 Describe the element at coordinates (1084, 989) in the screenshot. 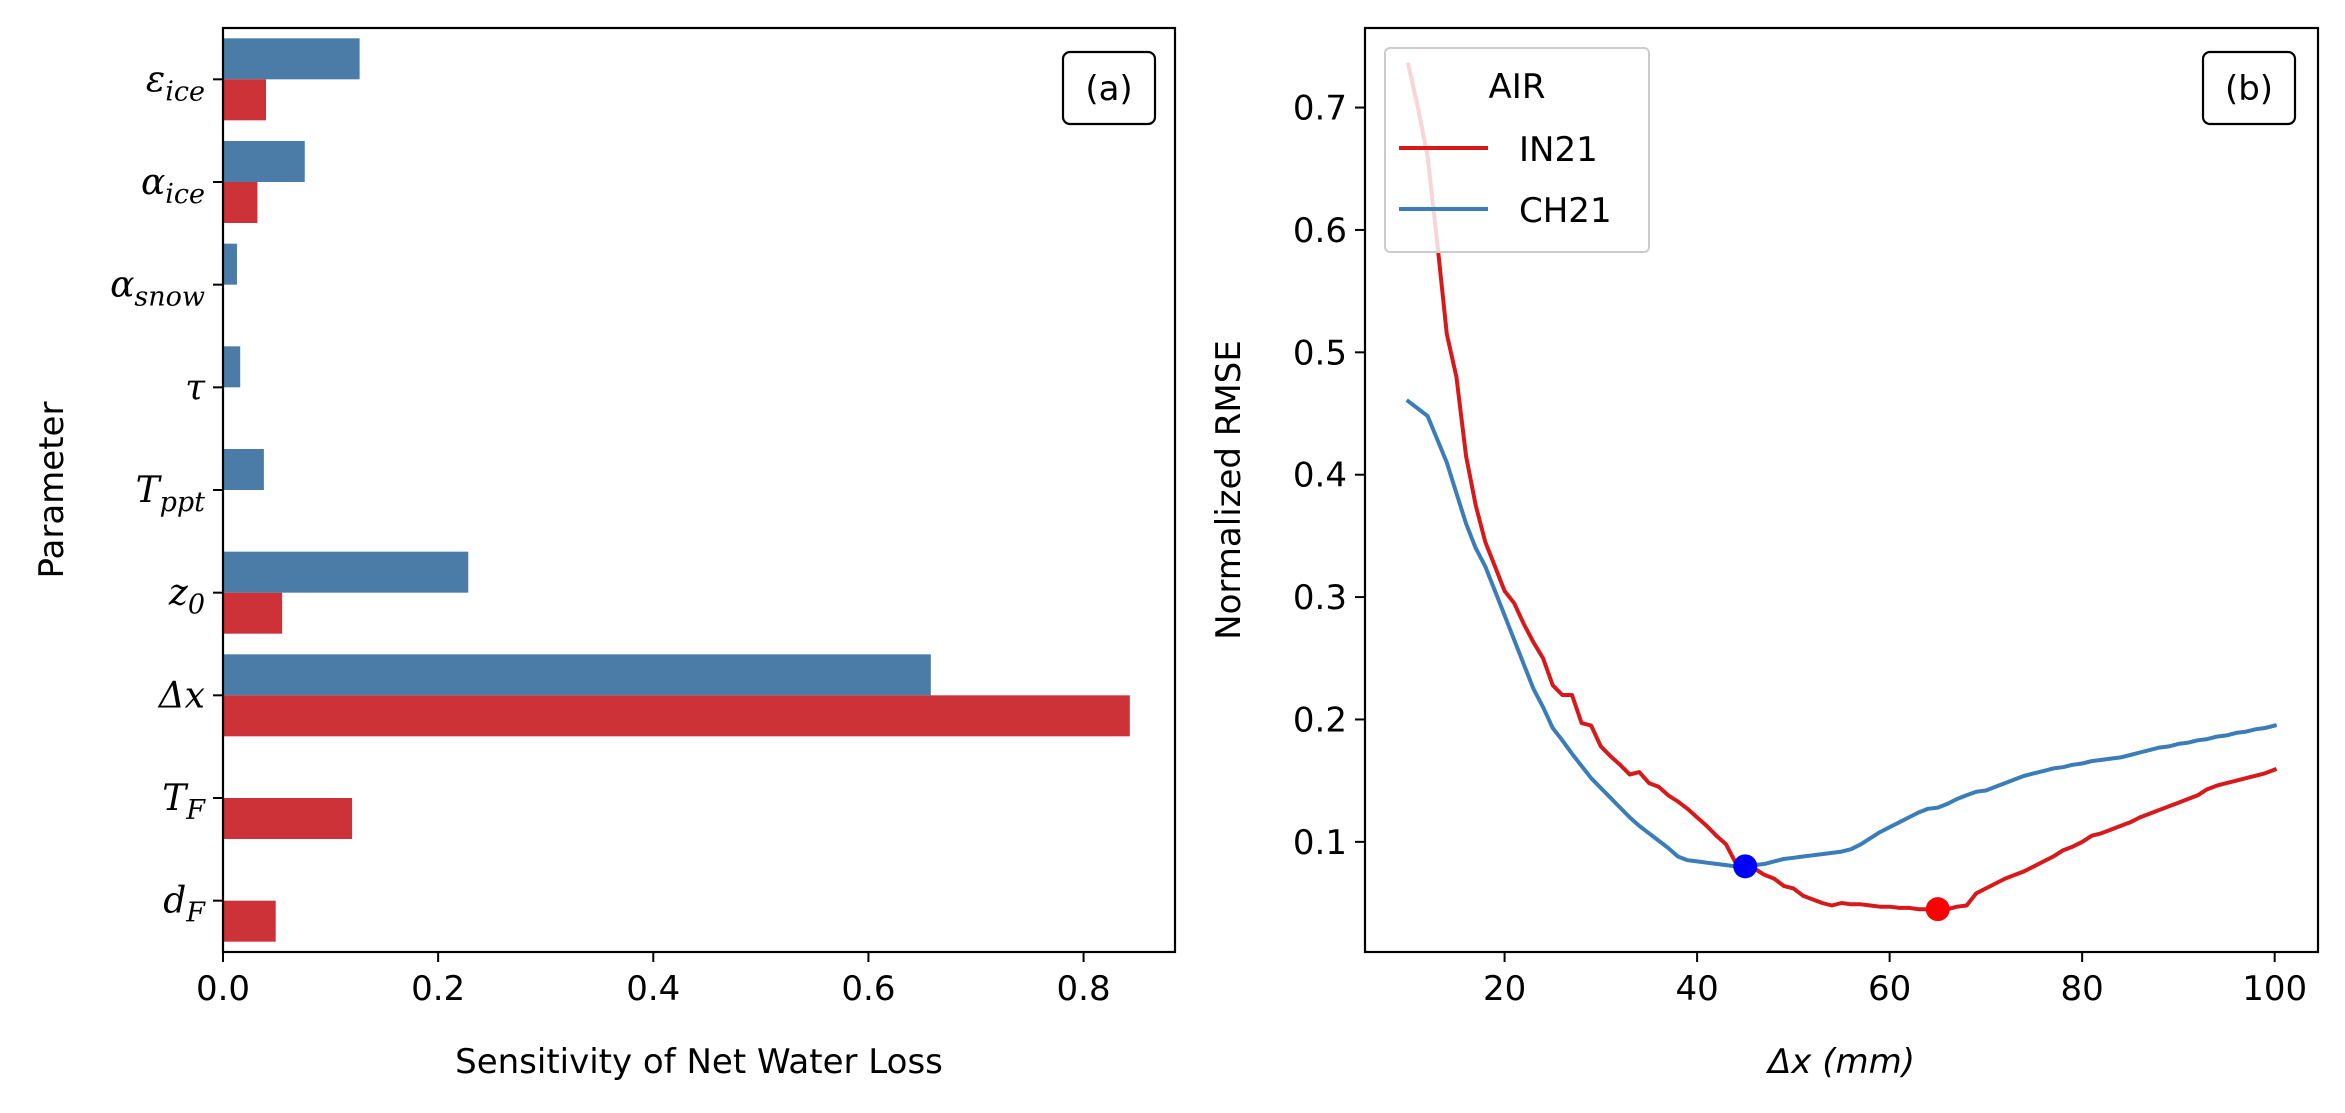

I see `x-tick-label: 0.8` at that location.